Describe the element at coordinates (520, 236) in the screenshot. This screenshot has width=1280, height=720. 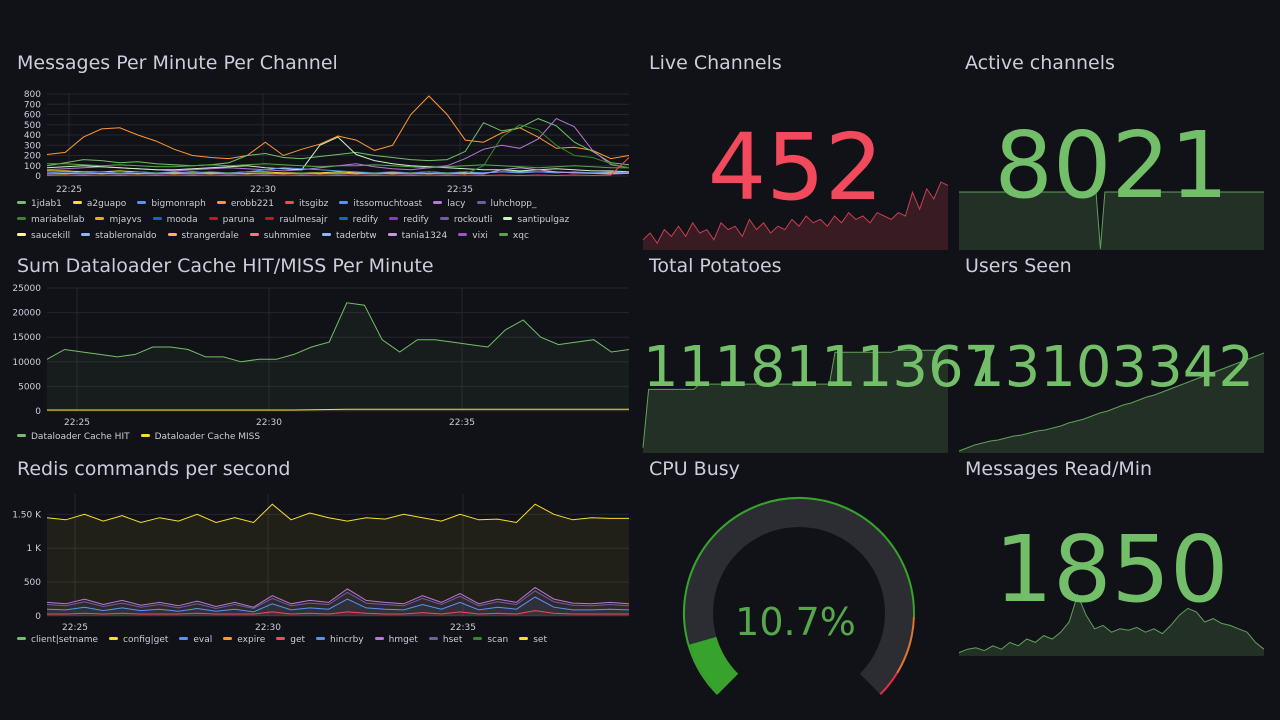
I see `legend-label: xqc` at that location.